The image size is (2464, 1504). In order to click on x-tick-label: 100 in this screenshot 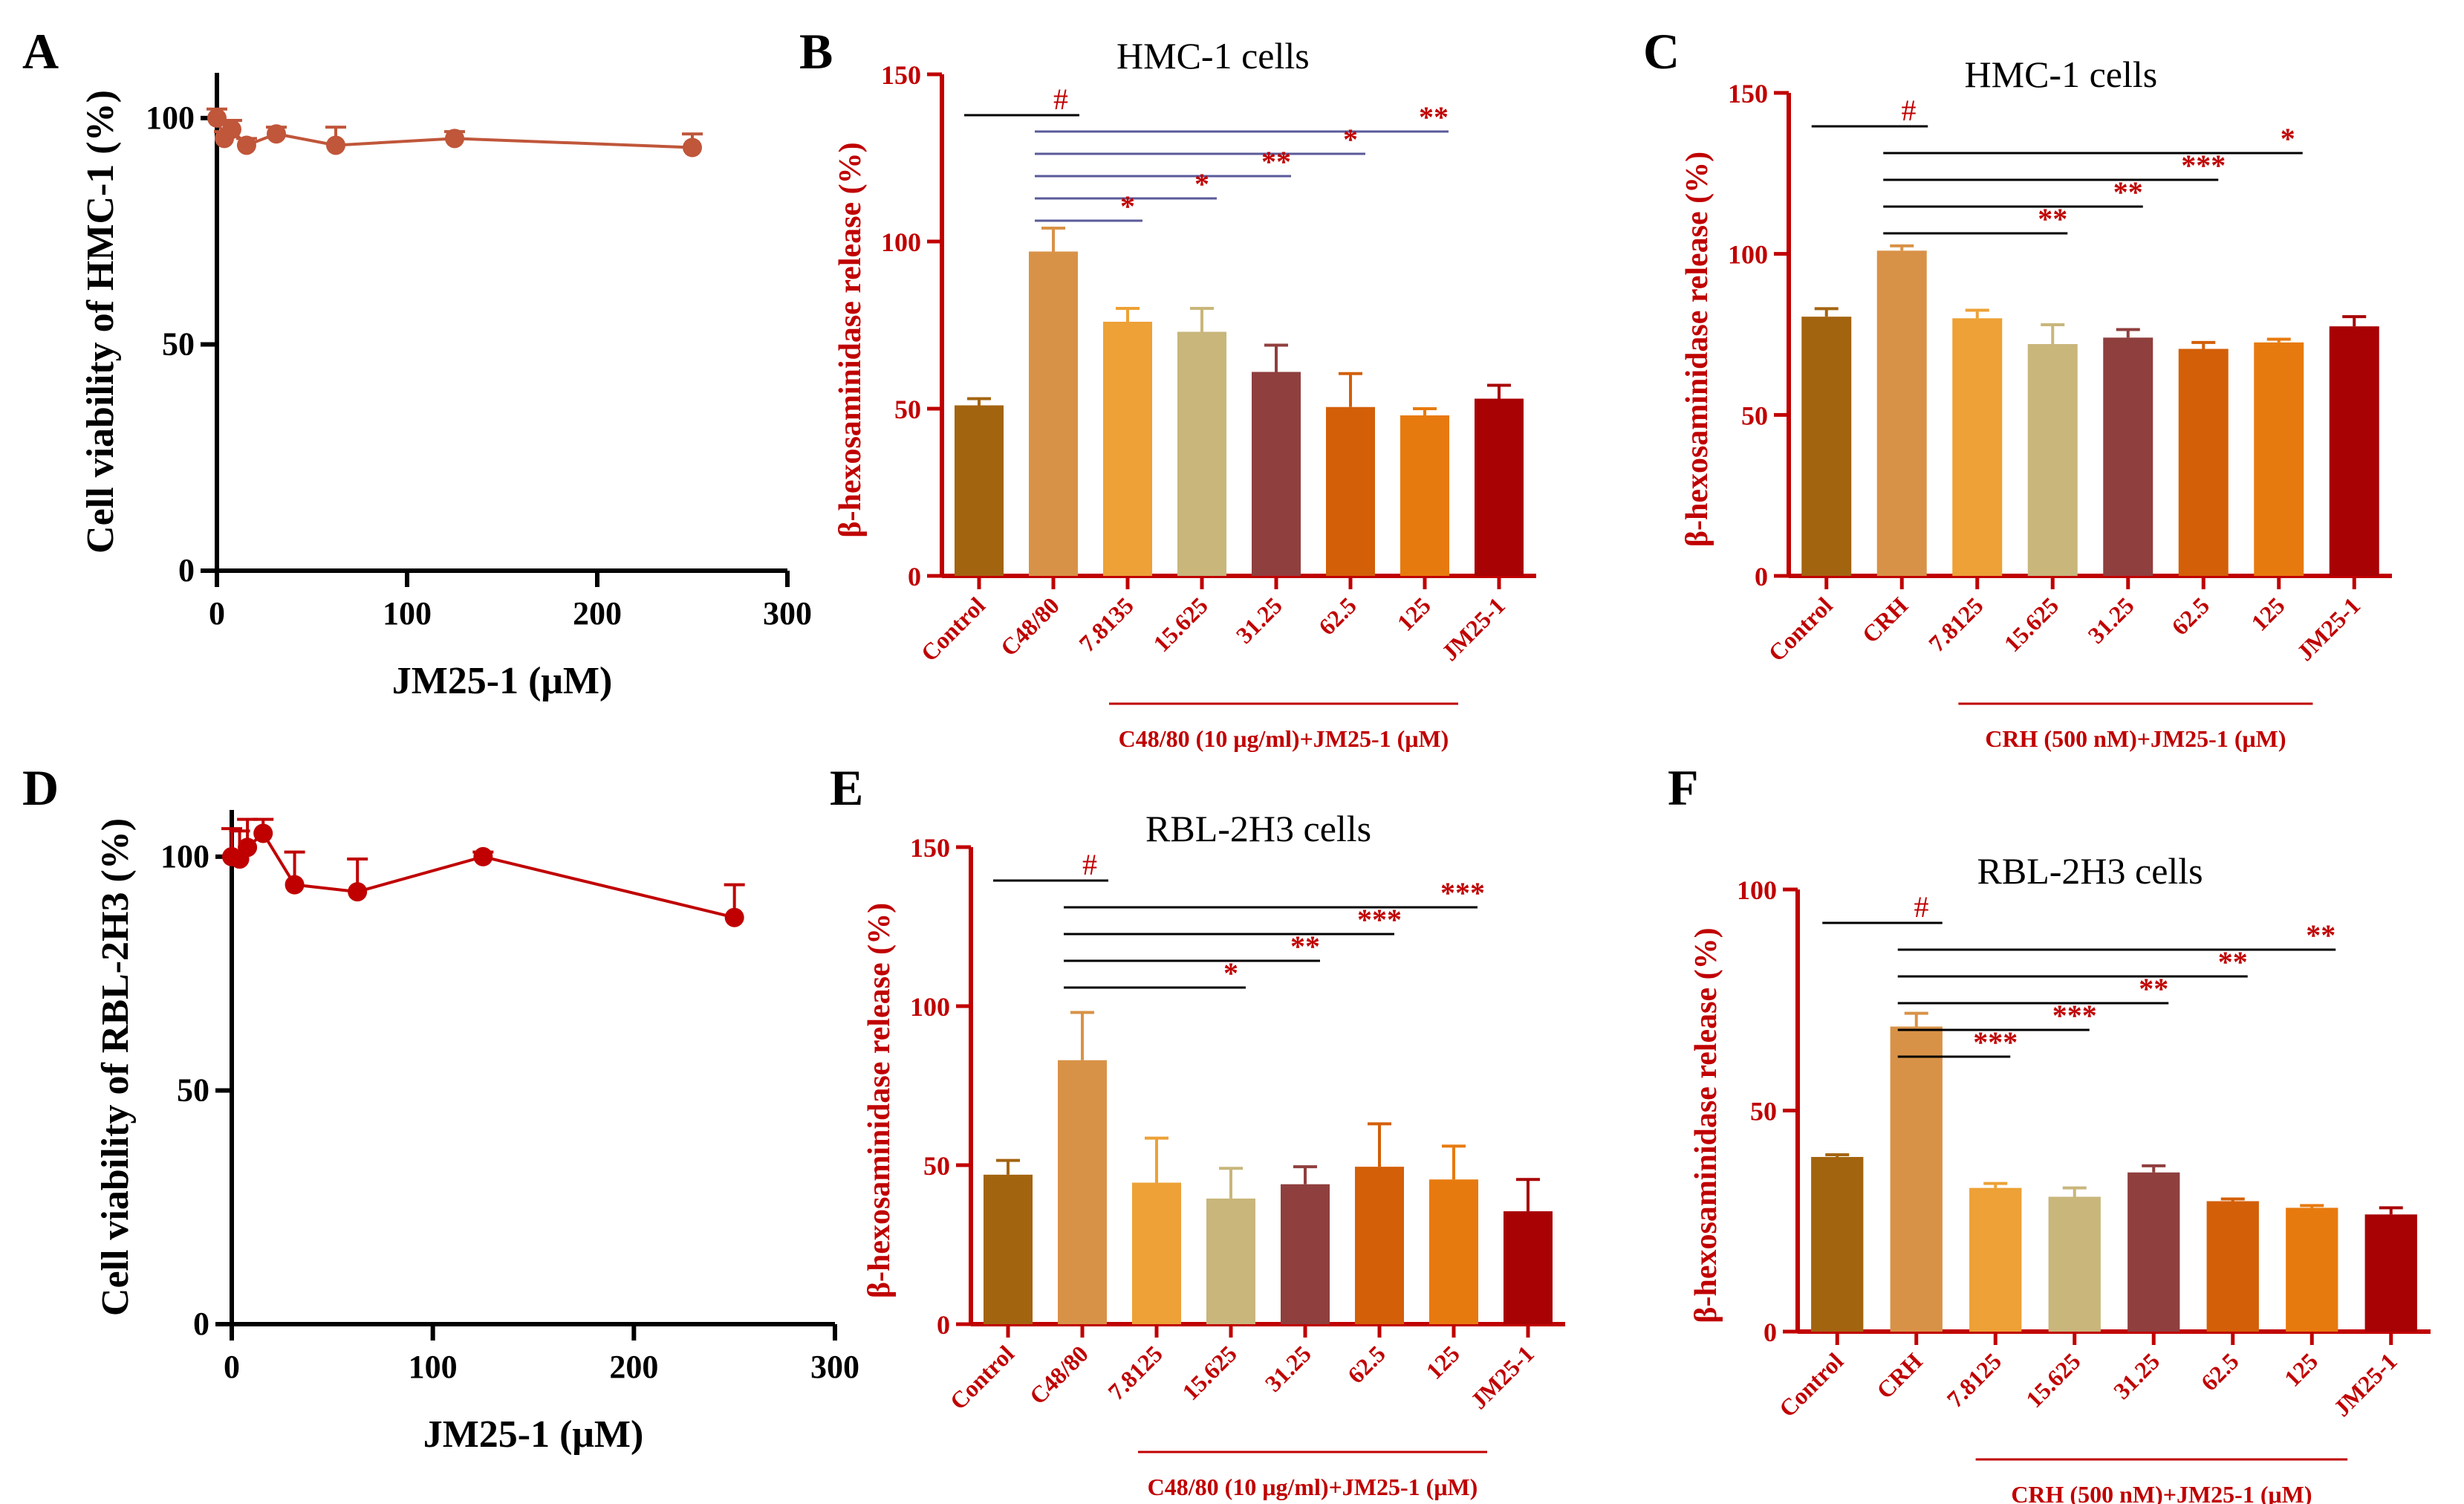, I will do `click(407, 613)`.